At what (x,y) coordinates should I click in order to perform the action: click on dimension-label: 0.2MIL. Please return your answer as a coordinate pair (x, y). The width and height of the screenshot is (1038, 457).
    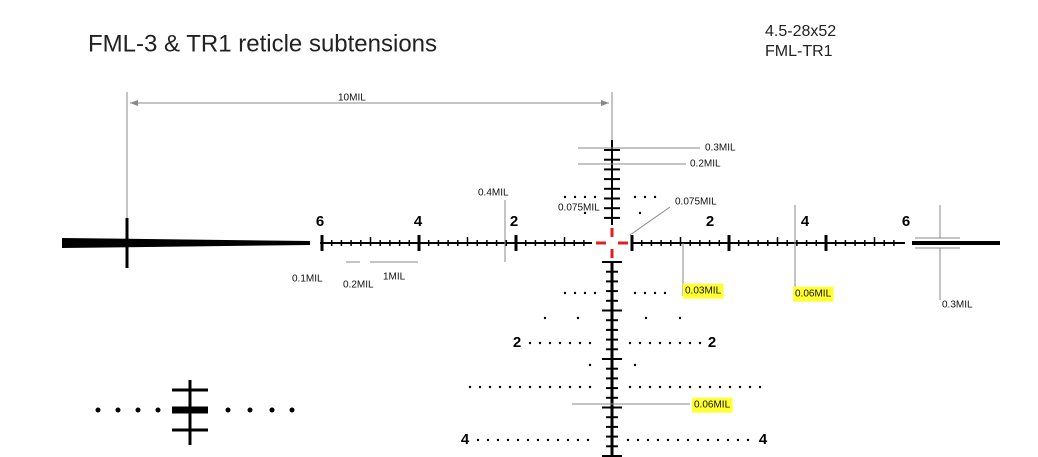
    Looking at the image, I should click on (358, 285).